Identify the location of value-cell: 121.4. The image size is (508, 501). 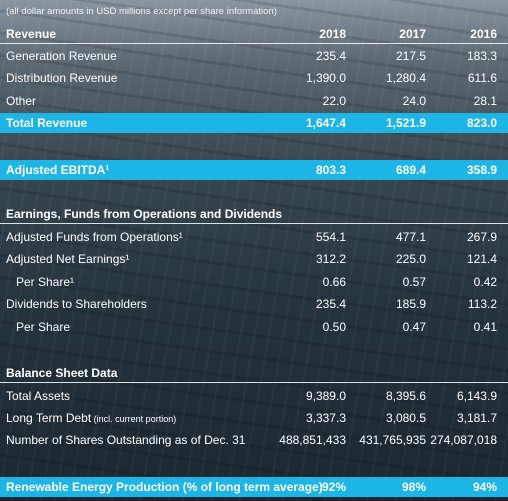
(481, 259).